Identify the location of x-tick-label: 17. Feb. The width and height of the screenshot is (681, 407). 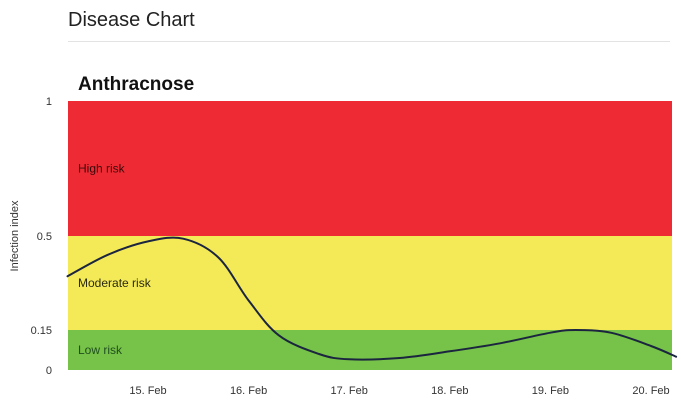
(349, 391).